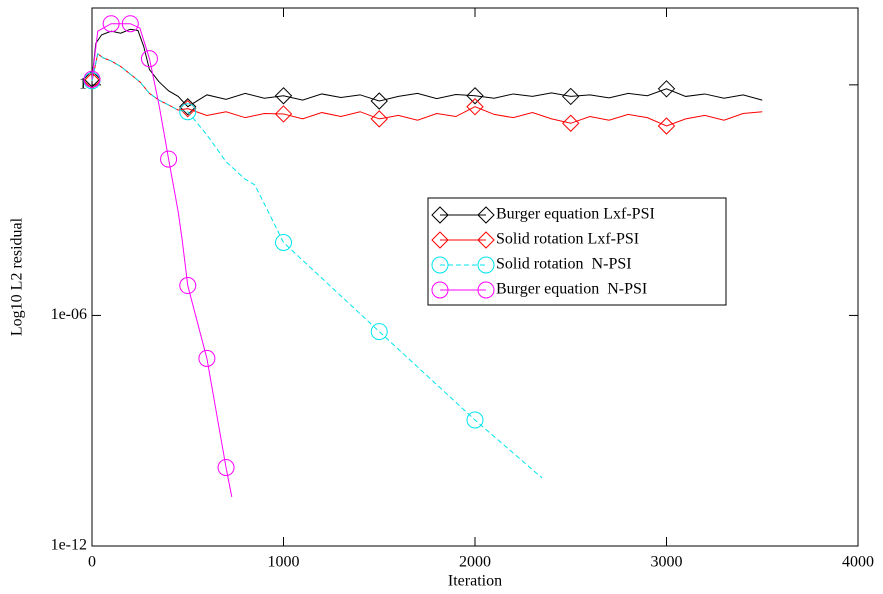 Image resolution: width=883 pixels, height=594 pixels. What do you see at coordinates (17, 276) in the screenshot?
I see `y-axis-label: Log10 L2 residual` at bounding box center [17, 276].